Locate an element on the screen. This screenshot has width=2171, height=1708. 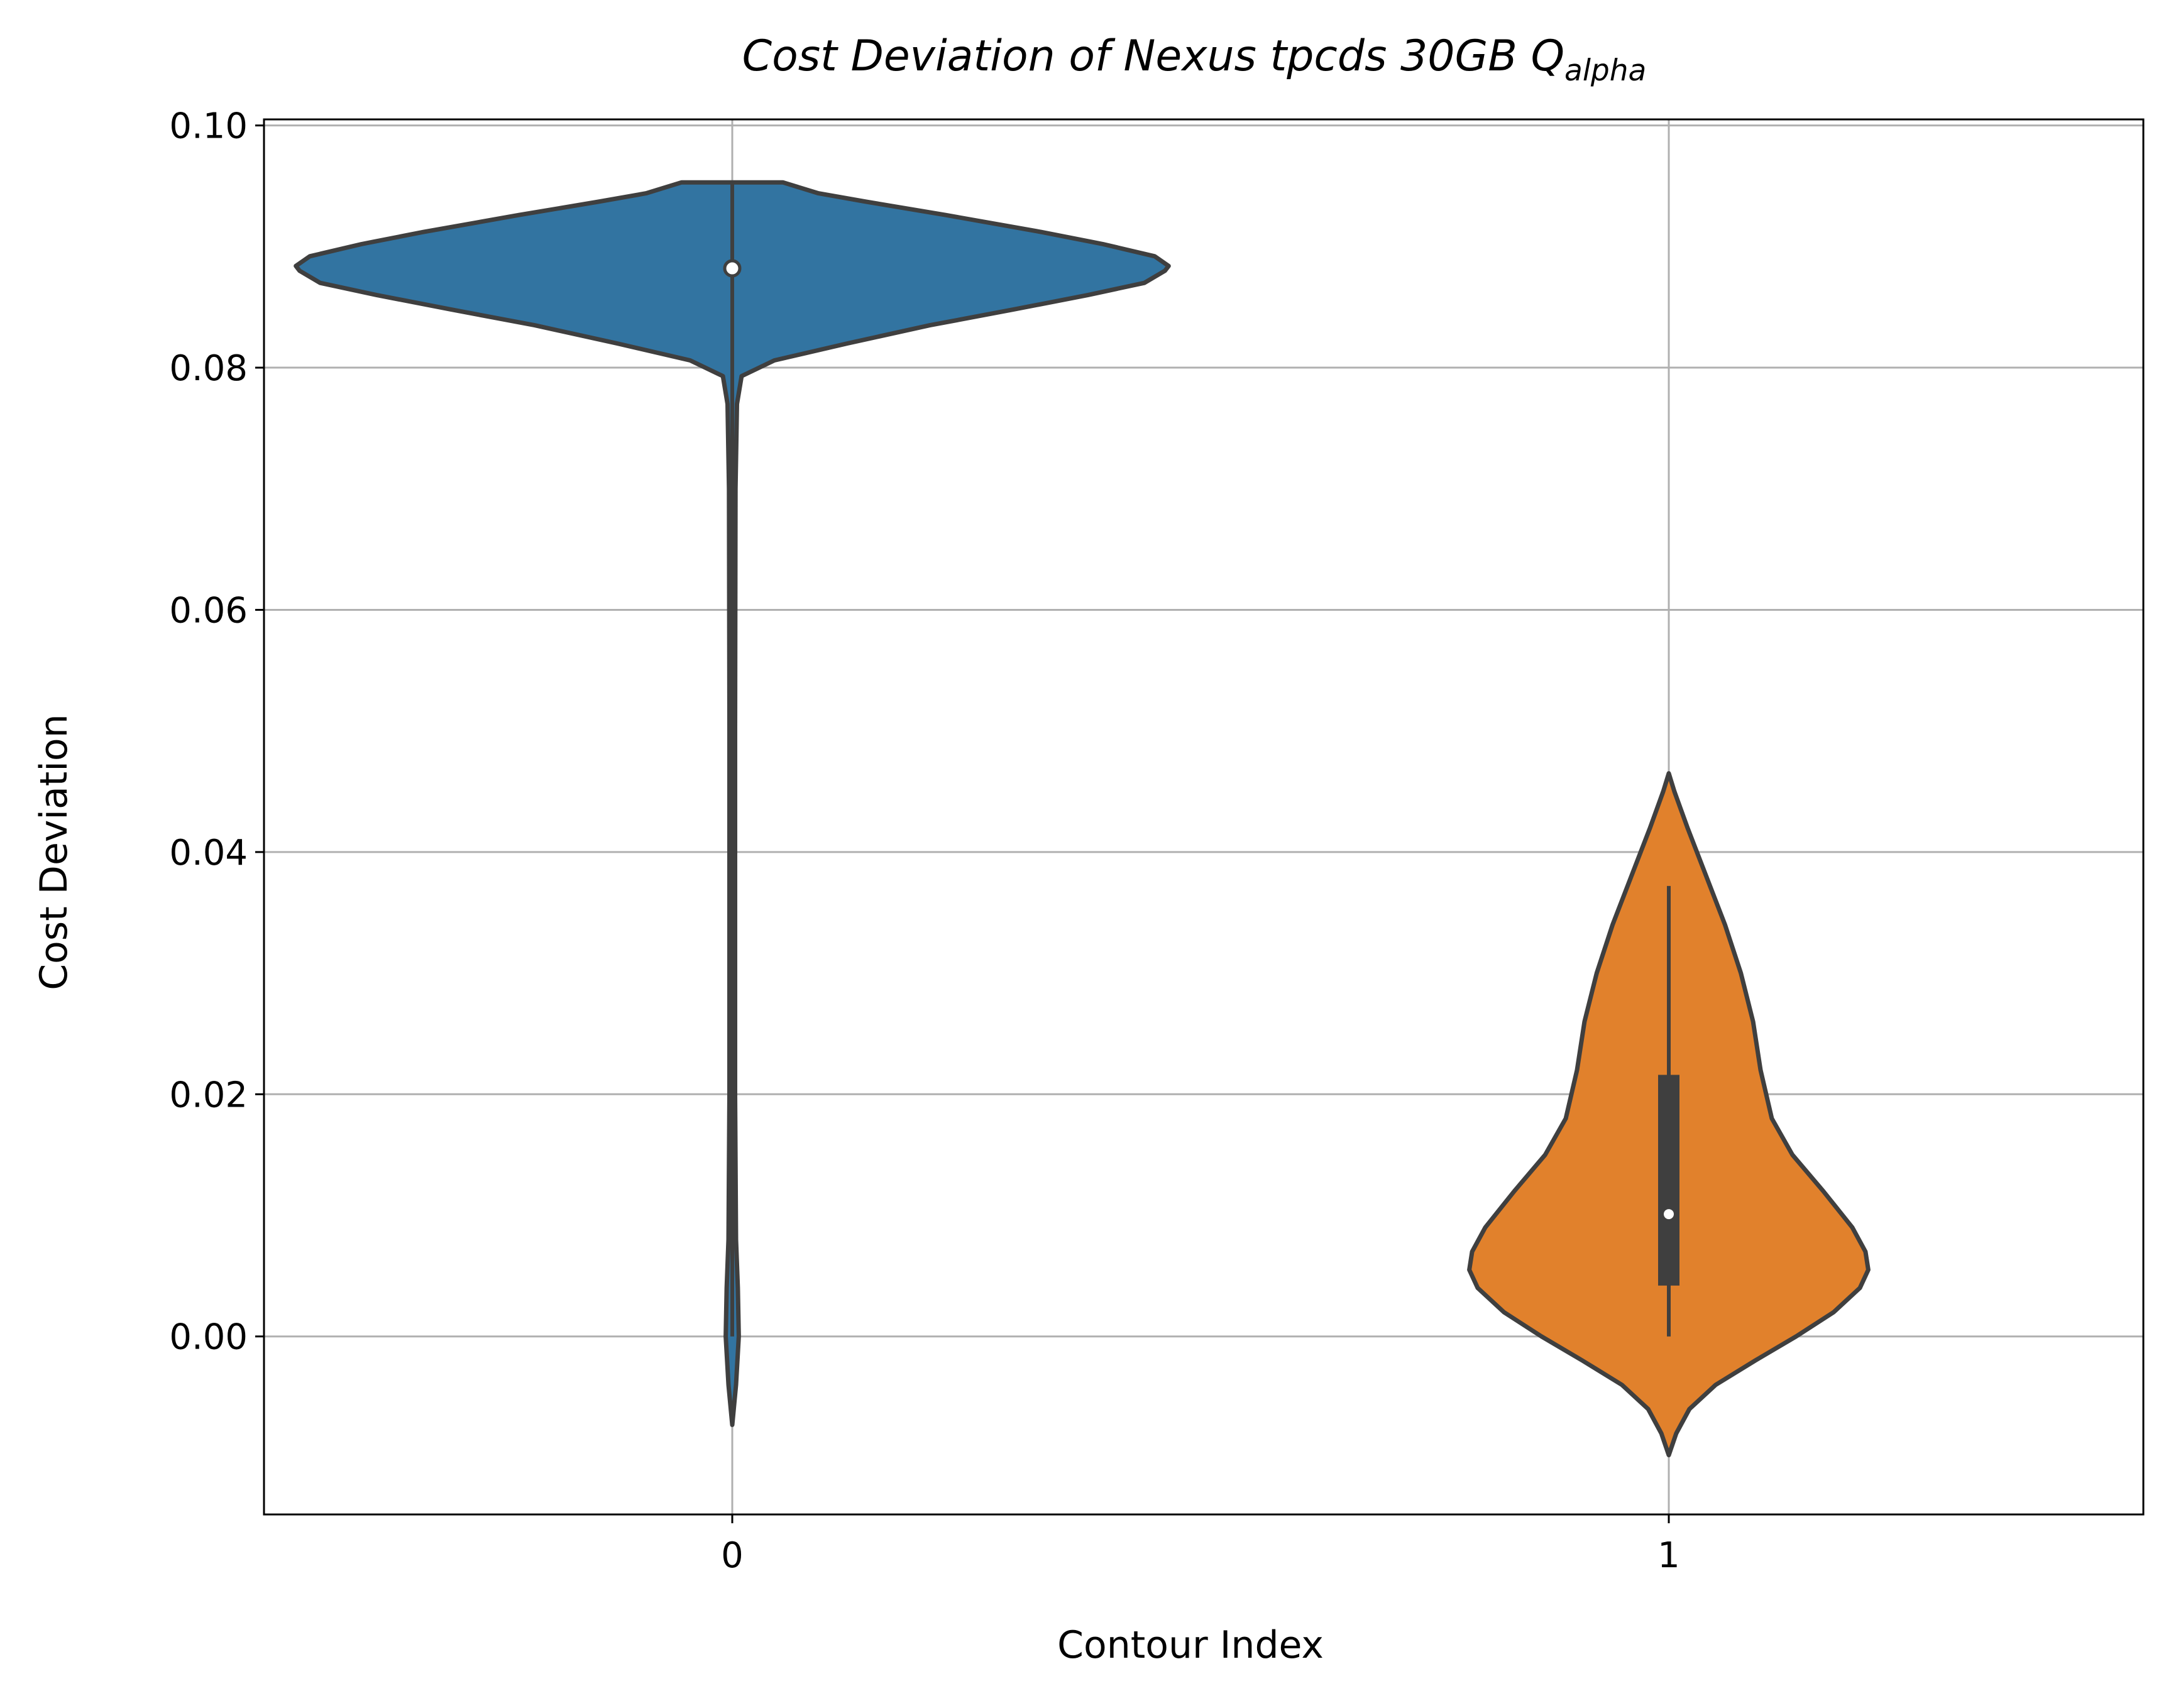
y-tick-label: 0.00 is located at coordinates (208, 1337).